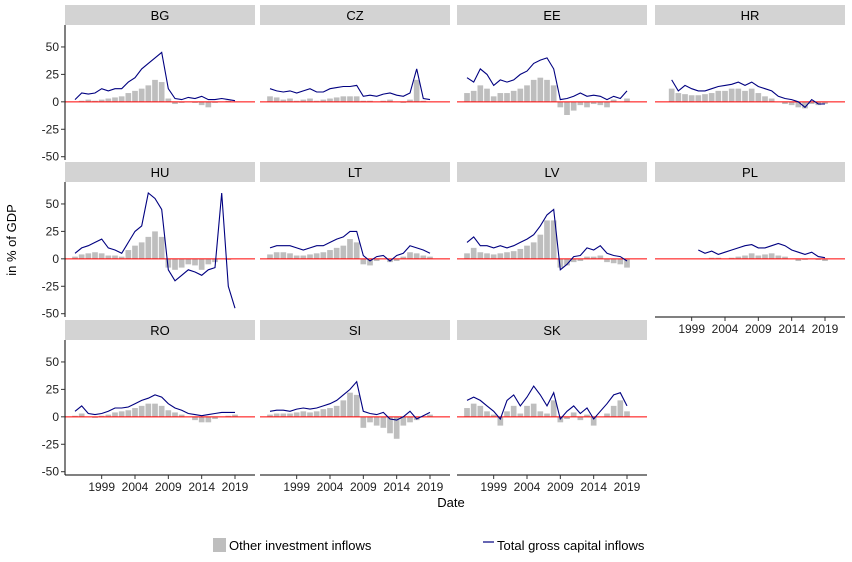 The height and width of the screenshot is (562, 852). What do you see at coordinates (552, 172) in the screenshot?
I see `strip-label: LV` at bounding box center [552, 172].